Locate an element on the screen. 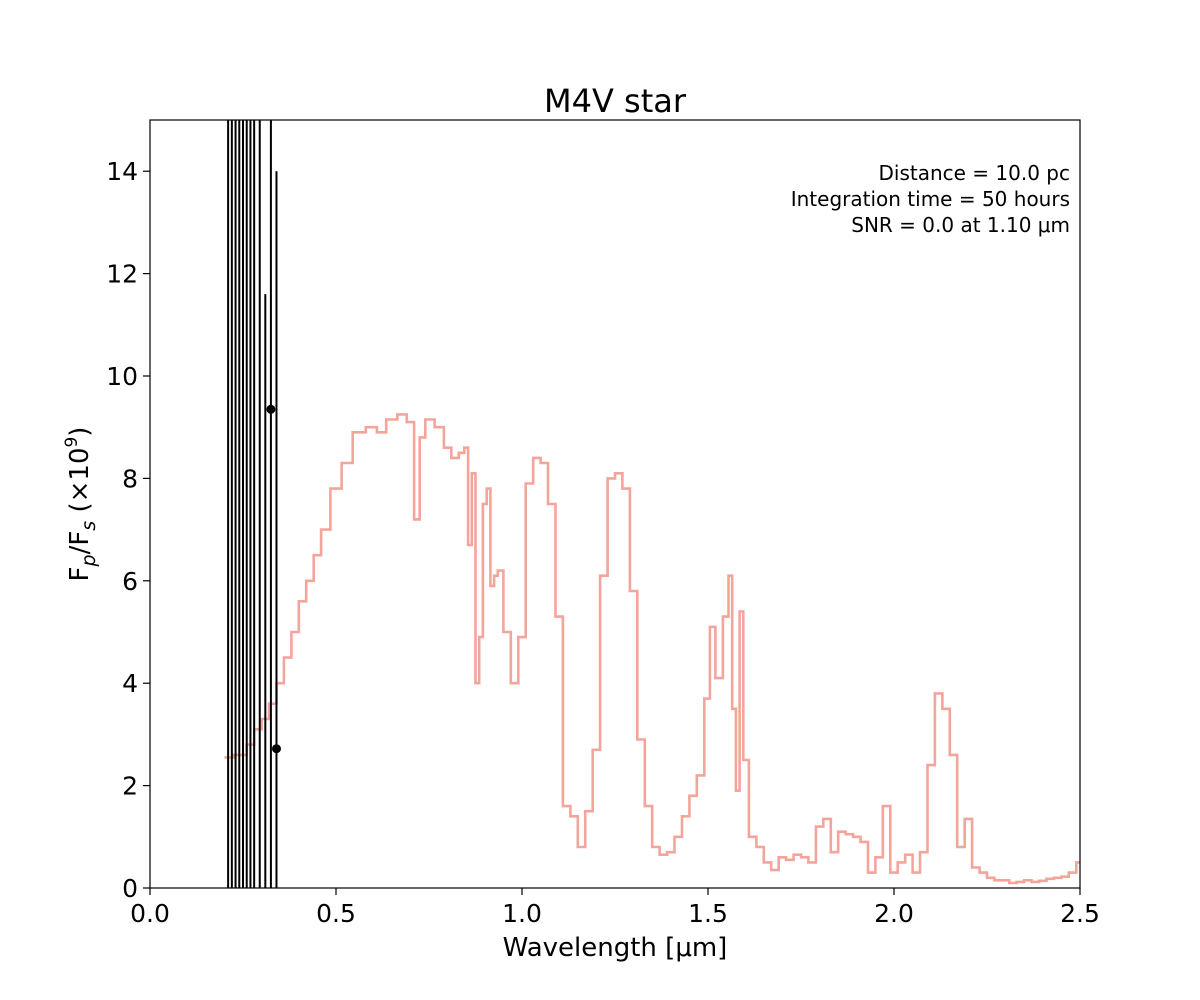 The height and width of the screenshot is (1000, 1200). x-tick-label: 0.5 is located at coordinates (336, 913).